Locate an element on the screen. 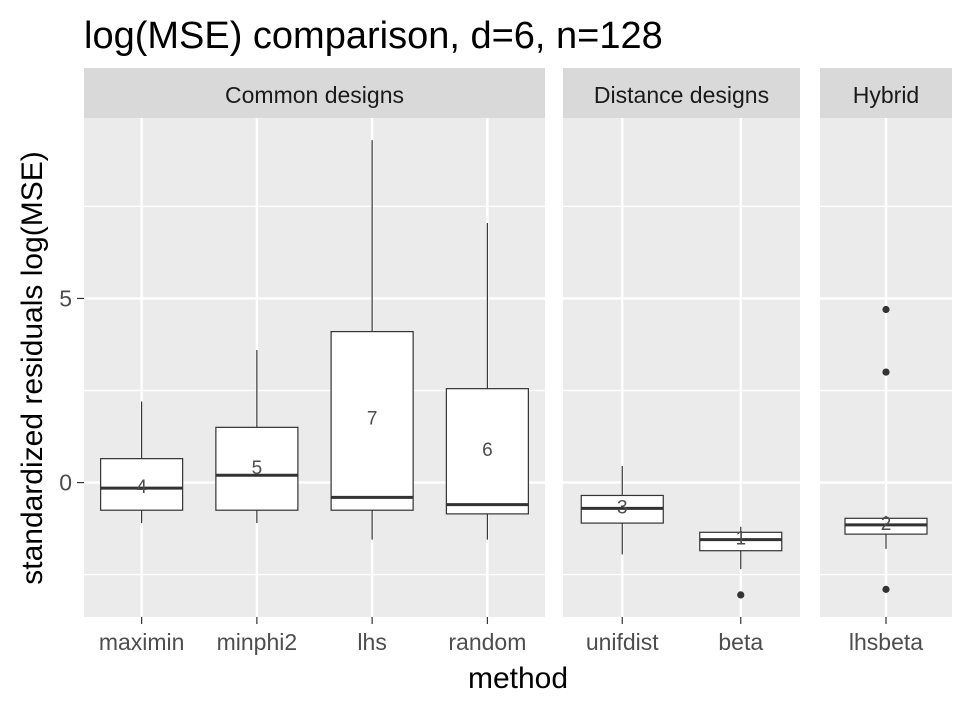  rank-label: 6 is located at coordinates (487, 450).